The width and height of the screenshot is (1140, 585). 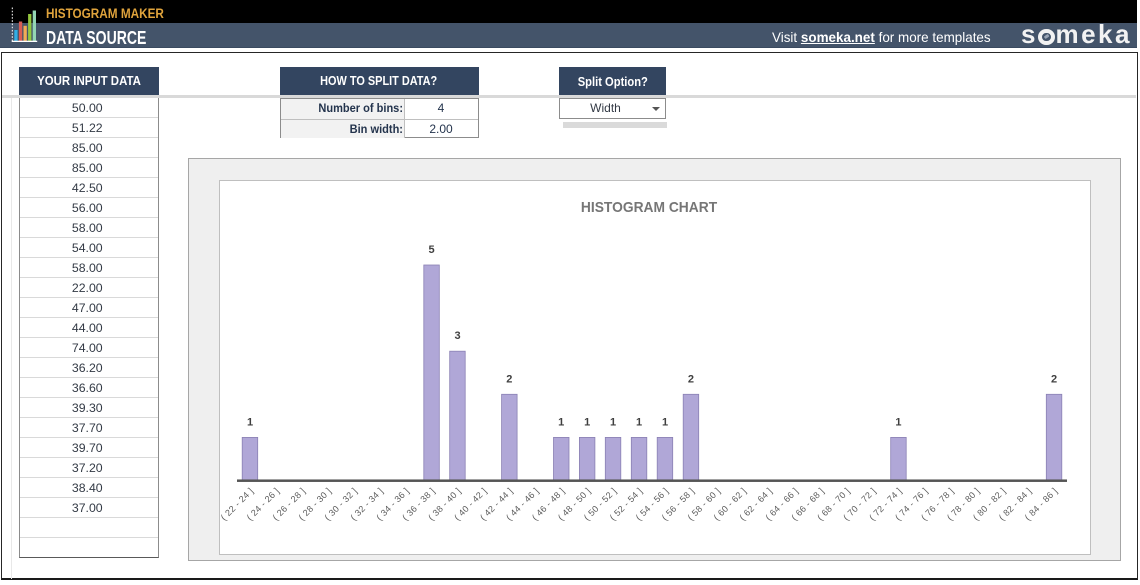 What do you see at coordinates (457, 336) in the screenshot?
I see `svg-text: 3` at bounding box center [457, 336].